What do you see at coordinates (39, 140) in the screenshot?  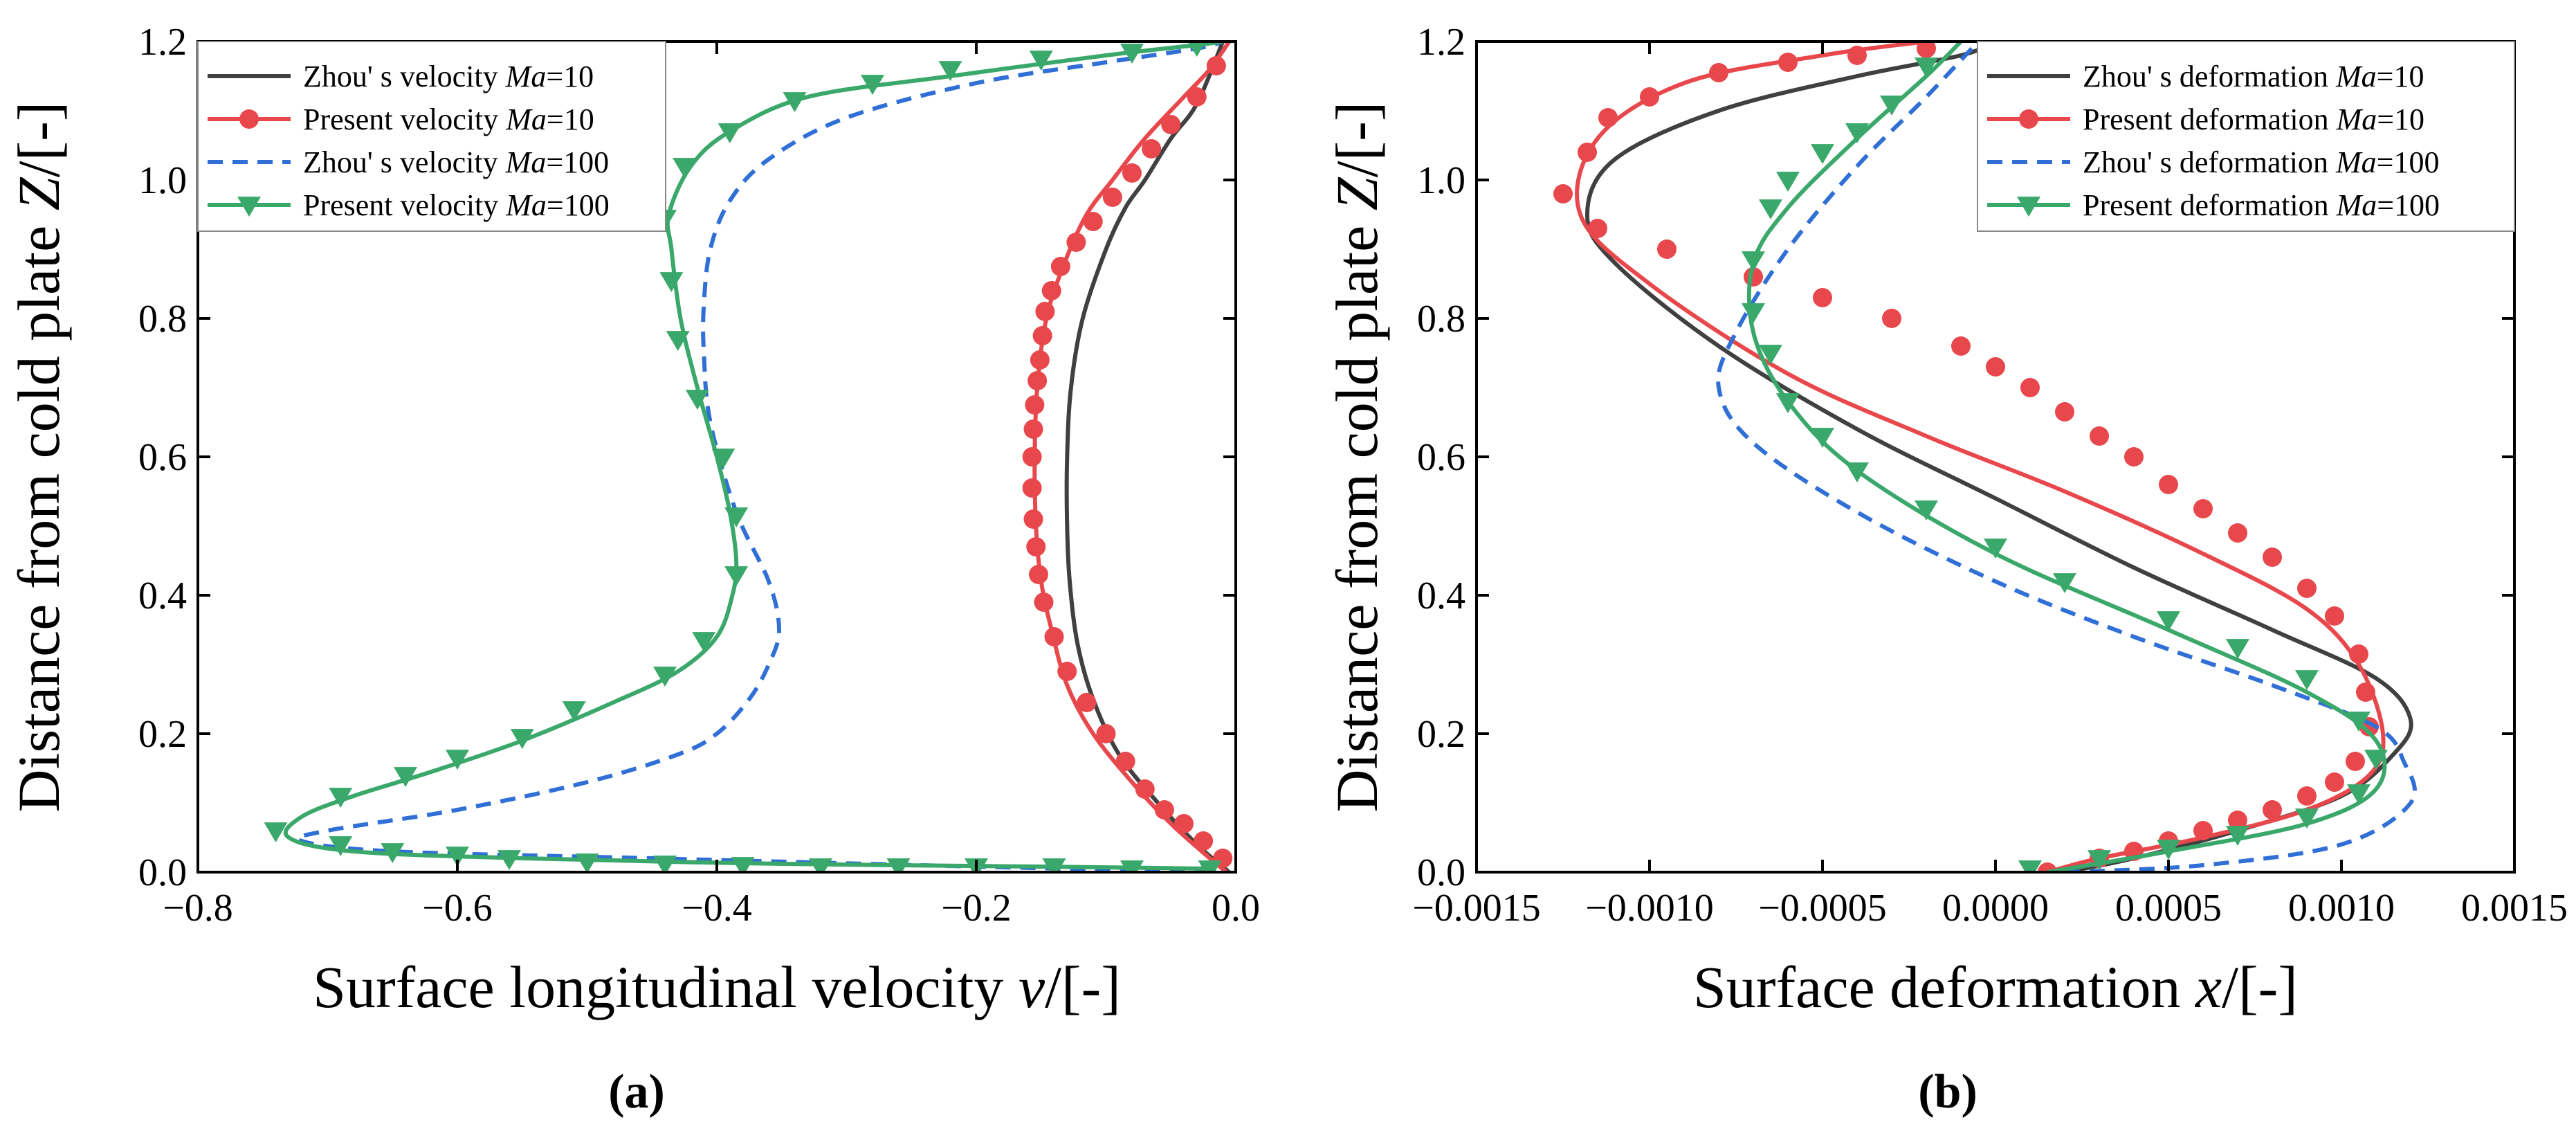 I see `y-axis-title-a-unit: /[-]` at bounding box center [39, 140].